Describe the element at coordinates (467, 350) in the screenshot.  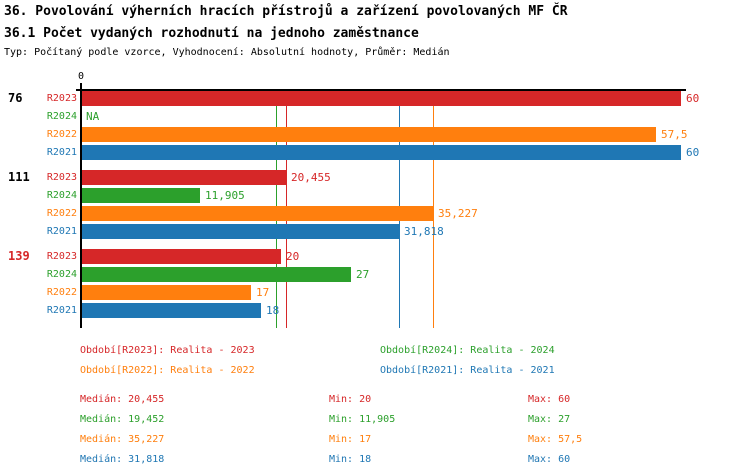
I see `legend-item-r2024: Období[R2024]: Realita - 2024` at that location.